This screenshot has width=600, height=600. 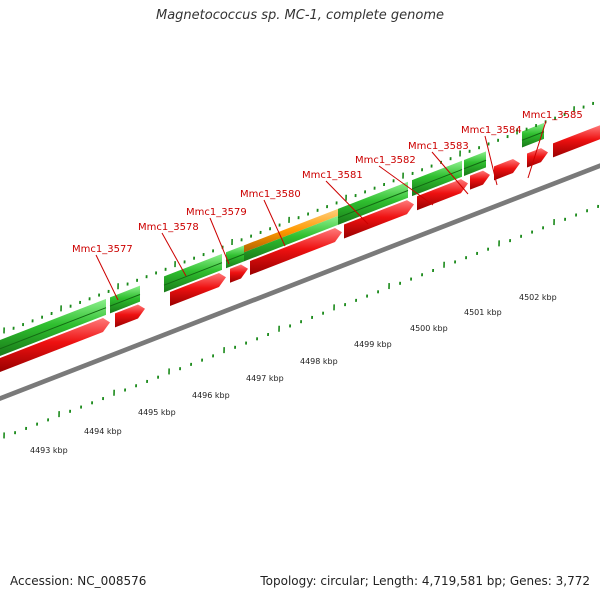 I want to click on gene-label: Mmc1_3579, so click(x=216, y=212).